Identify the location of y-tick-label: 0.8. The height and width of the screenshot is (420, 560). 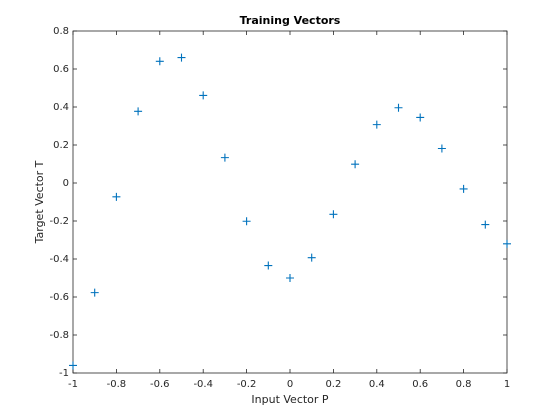
(61, 31).